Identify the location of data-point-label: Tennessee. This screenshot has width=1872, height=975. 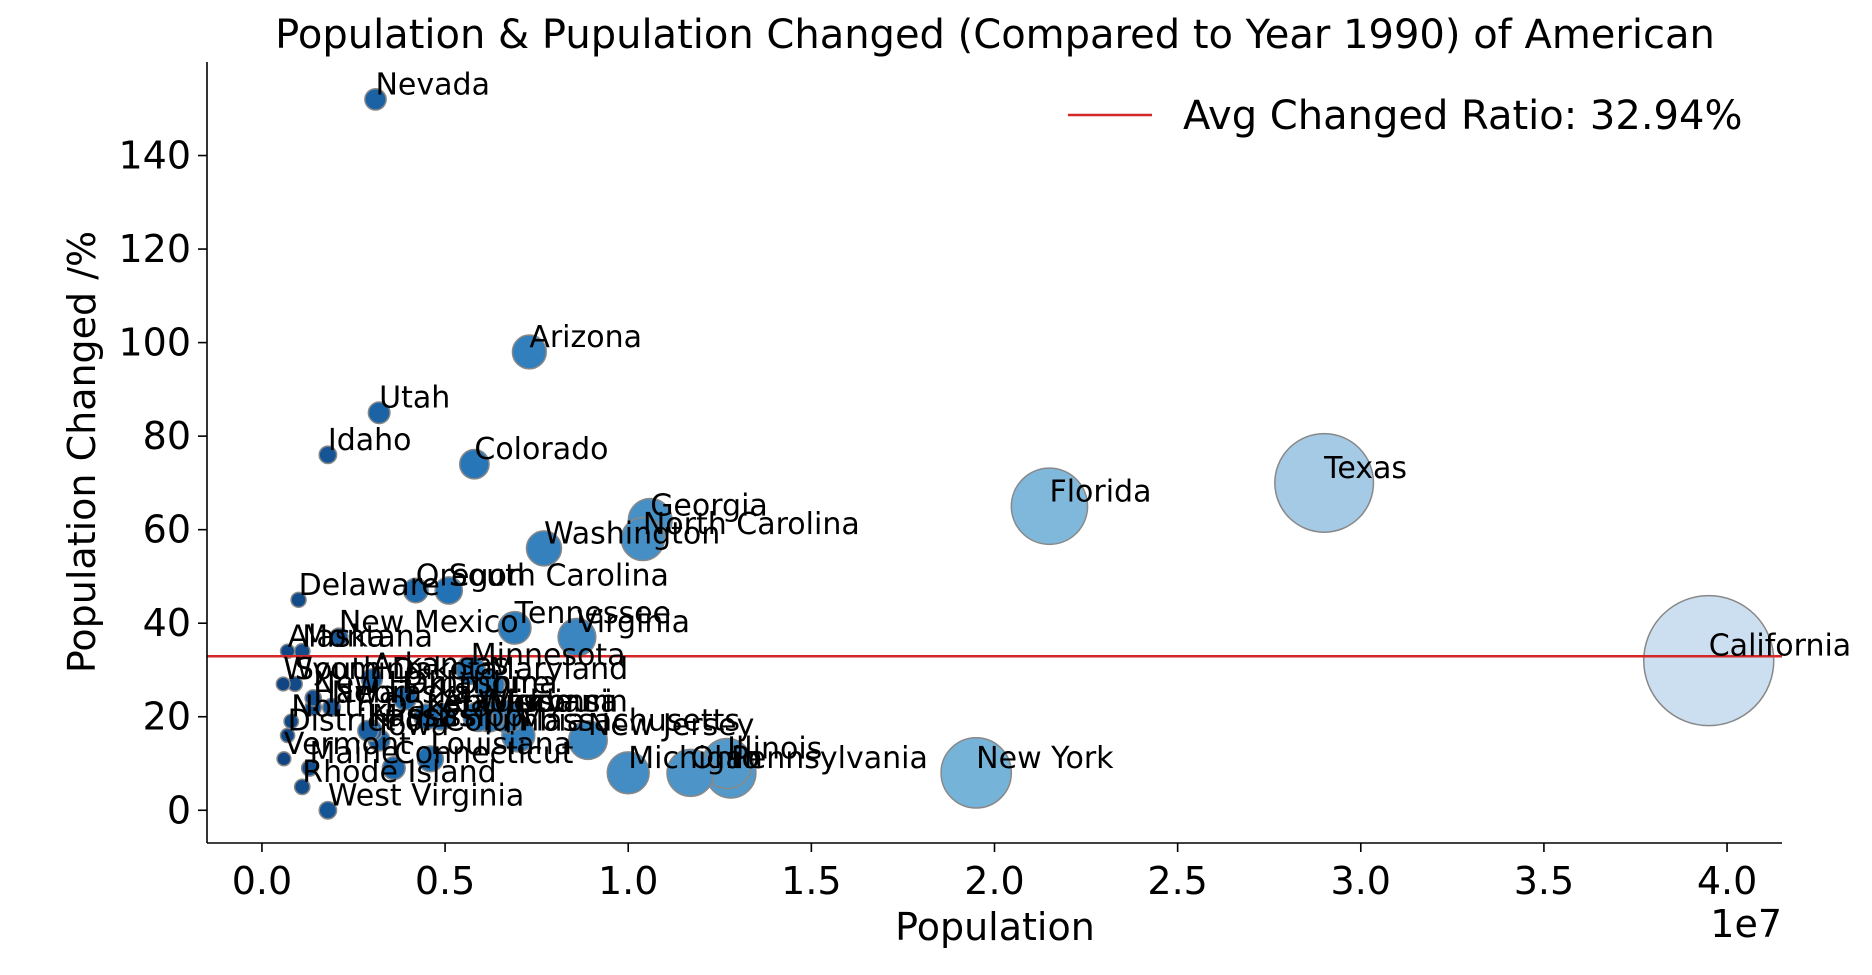
(592, 613).